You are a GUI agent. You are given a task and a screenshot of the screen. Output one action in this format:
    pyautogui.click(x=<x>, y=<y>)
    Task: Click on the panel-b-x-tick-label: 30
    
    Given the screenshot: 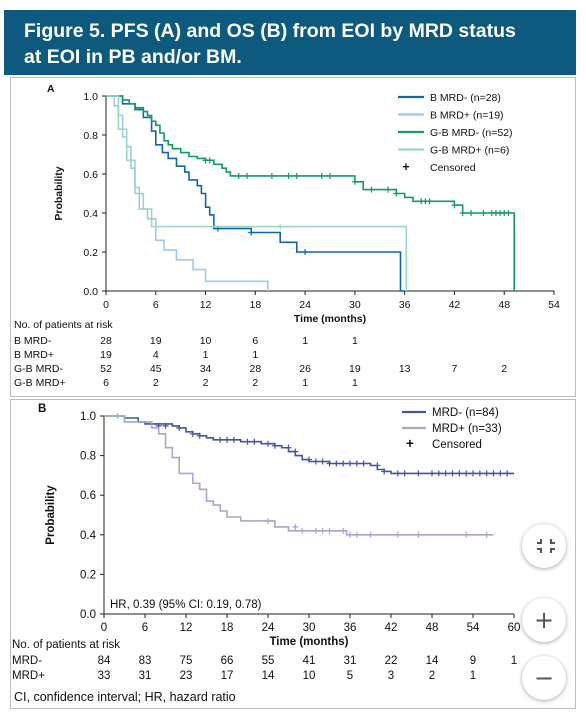 What is the action you would take?
    pyautogui.click(x=309, y=628)
    